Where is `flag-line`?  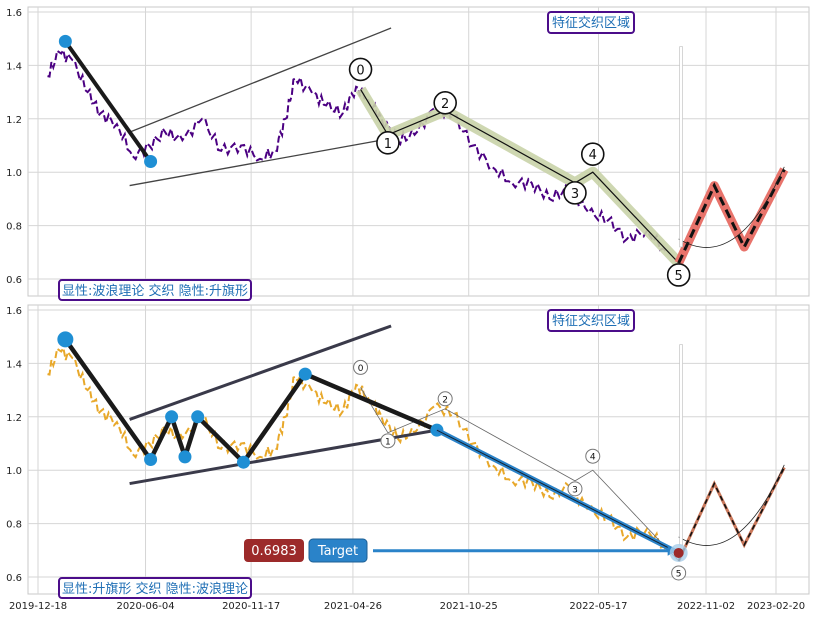 flag-line is located at coordinates (250, 401).